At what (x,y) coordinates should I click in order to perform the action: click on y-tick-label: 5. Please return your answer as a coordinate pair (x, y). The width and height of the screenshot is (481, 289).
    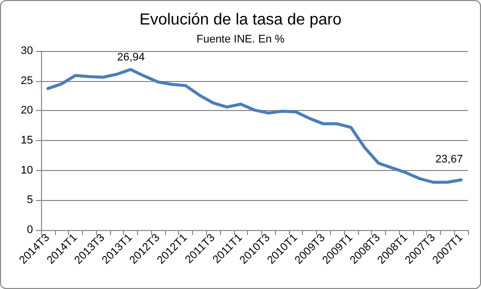
    Looking at the image, I should click on (29, 200).